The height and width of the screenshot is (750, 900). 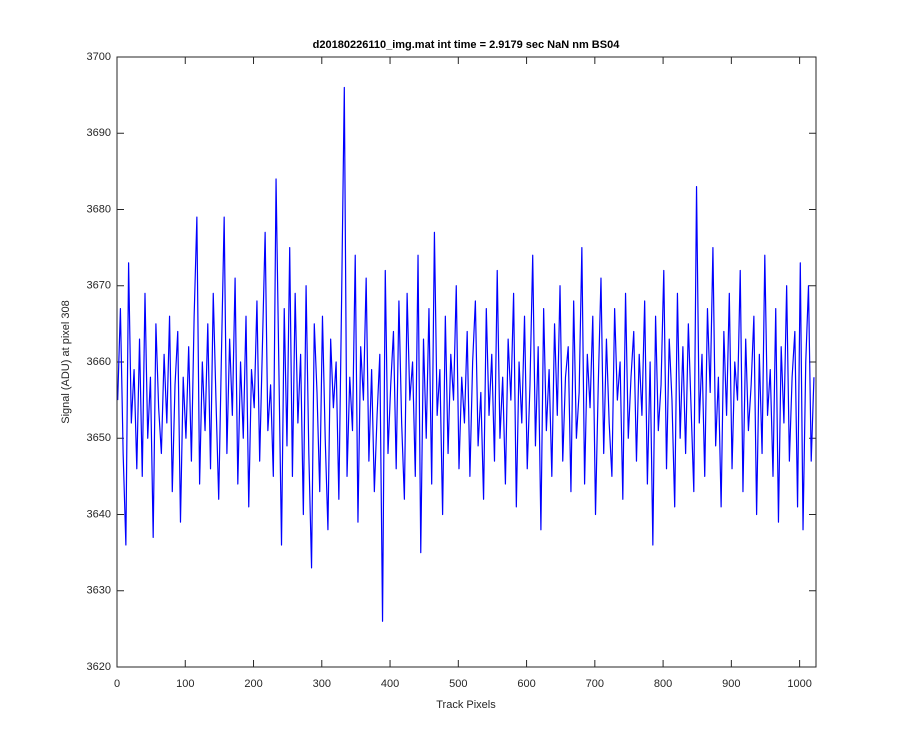 What do you see at coordinates (390, 684) in the screenshot?
I see `x-tick-label: 400` at bounding box center [390, 684].